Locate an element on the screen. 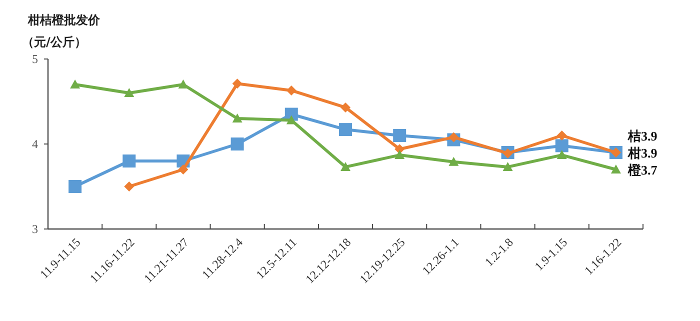 The width and height of the screenshot is (700, 321). series-label: 橙 is located at coordinates (634, 171).